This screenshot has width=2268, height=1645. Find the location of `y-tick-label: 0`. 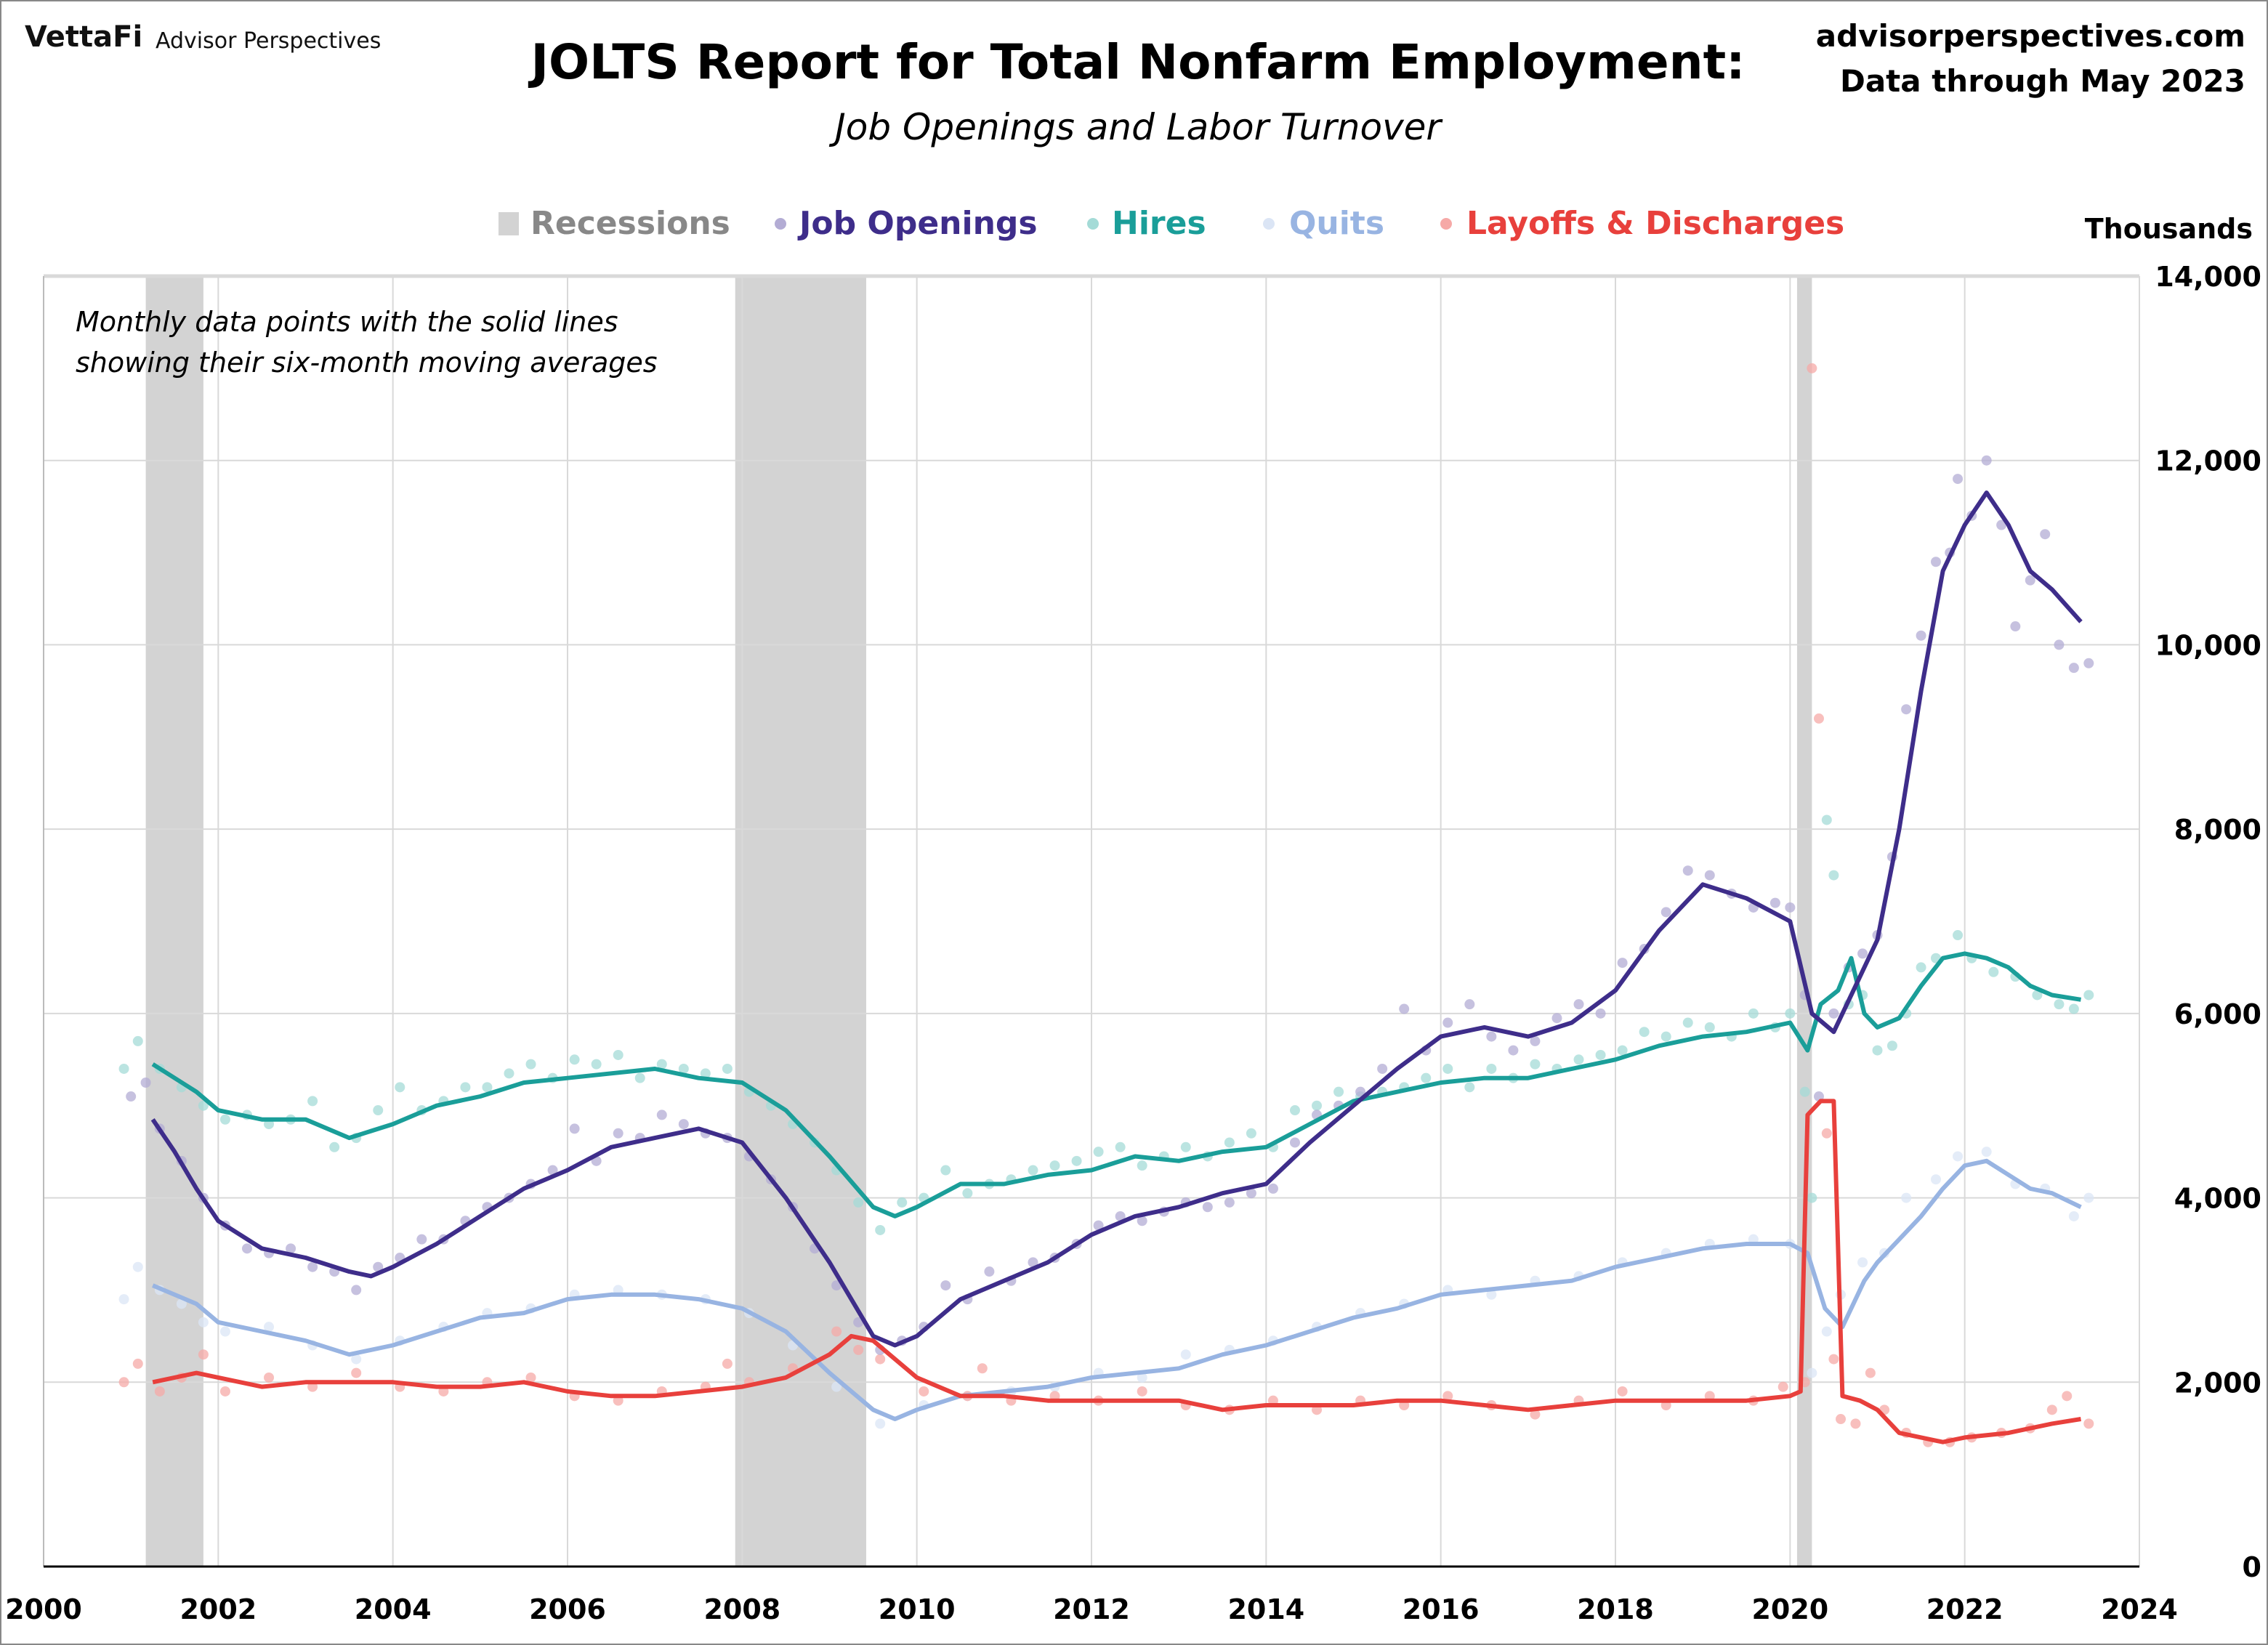

y-tick-label: 0 is located at coordinates (2252, 1567).